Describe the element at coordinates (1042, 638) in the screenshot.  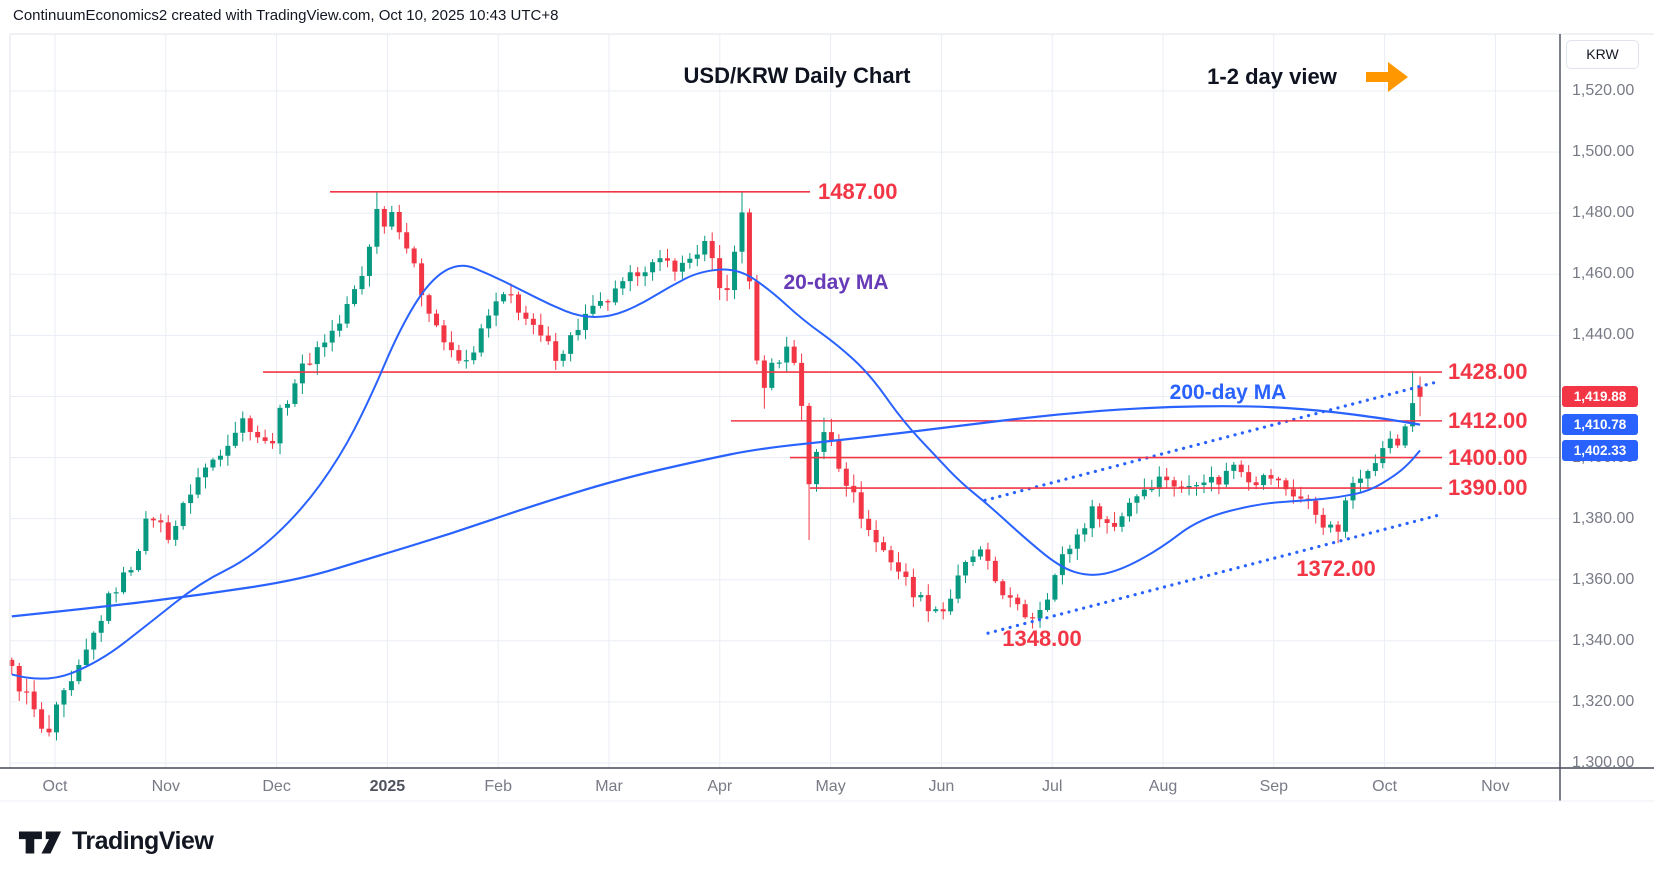
I see `level-label-1348.00: 1348.00` at that location.